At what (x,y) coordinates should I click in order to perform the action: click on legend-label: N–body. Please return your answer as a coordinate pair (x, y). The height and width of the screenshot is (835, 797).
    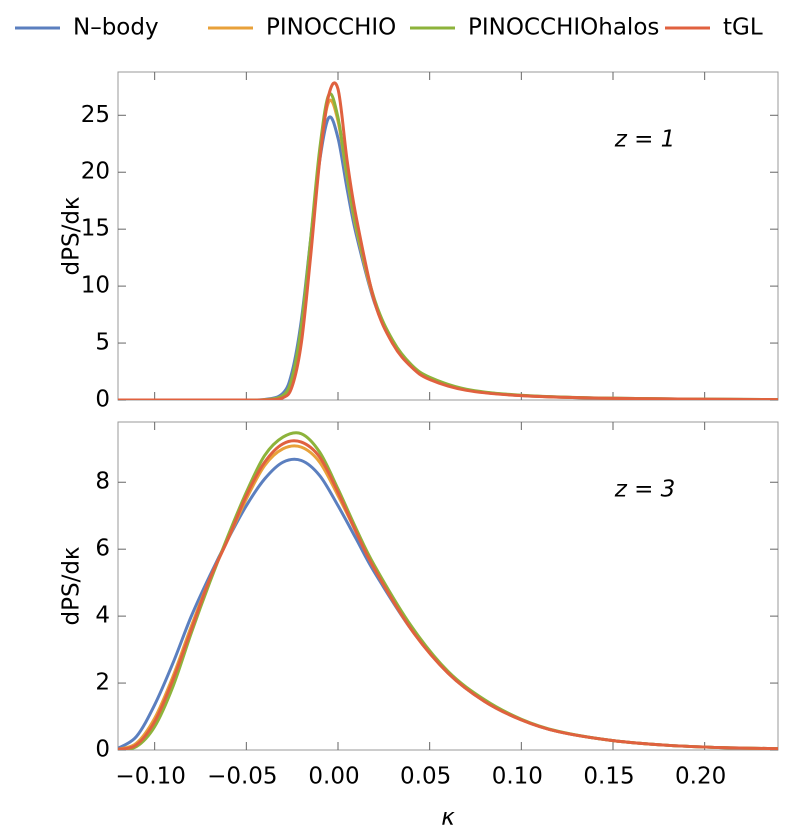
    Looking at the image, I should click on (116, 28).